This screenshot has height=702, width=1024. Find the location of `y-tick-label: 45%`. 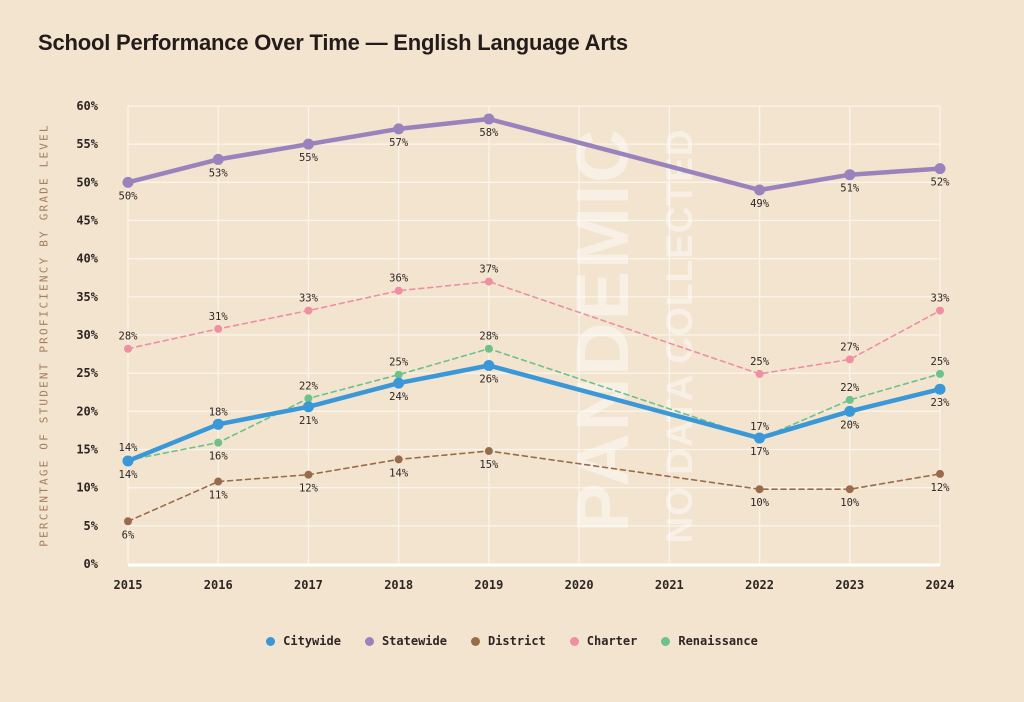

y-tick-label: 45% is located at coordinates (87, 221).